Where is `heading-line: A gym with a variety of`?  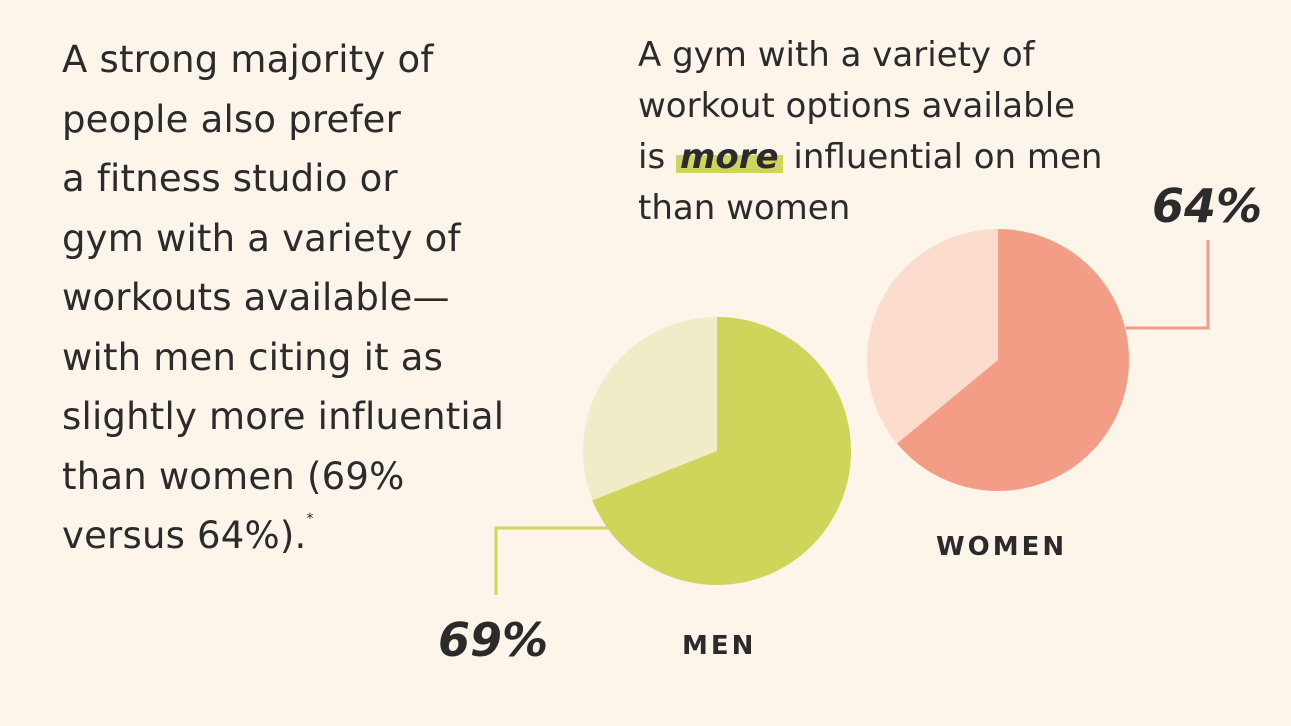 heading-line: A gym with a variety of is located at coordinates (836, 55).